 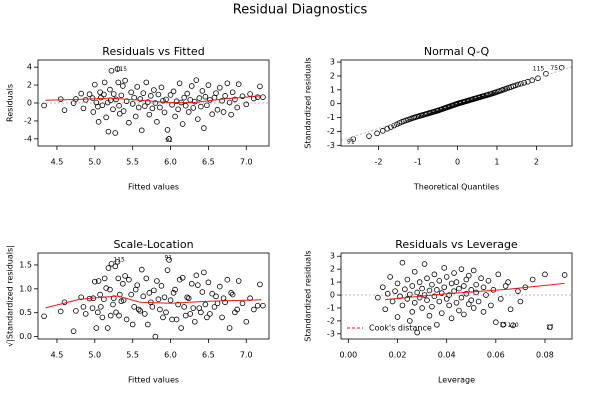 What do you see at coordinates (308, 295) in the screenshot?
I see `panel4-y-axis-label: Standardized residuals` at bounding box center [308, 295].